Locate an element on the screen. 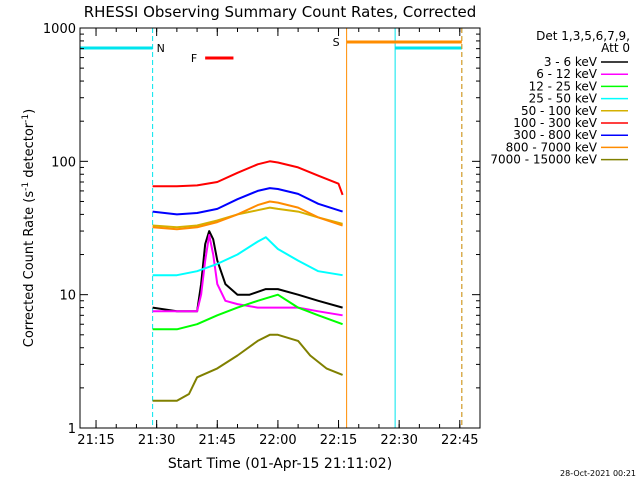 This screenshot has width=640, height=480. legend-label-1: 6 - 12 keV is located at coordinates (567, 74).